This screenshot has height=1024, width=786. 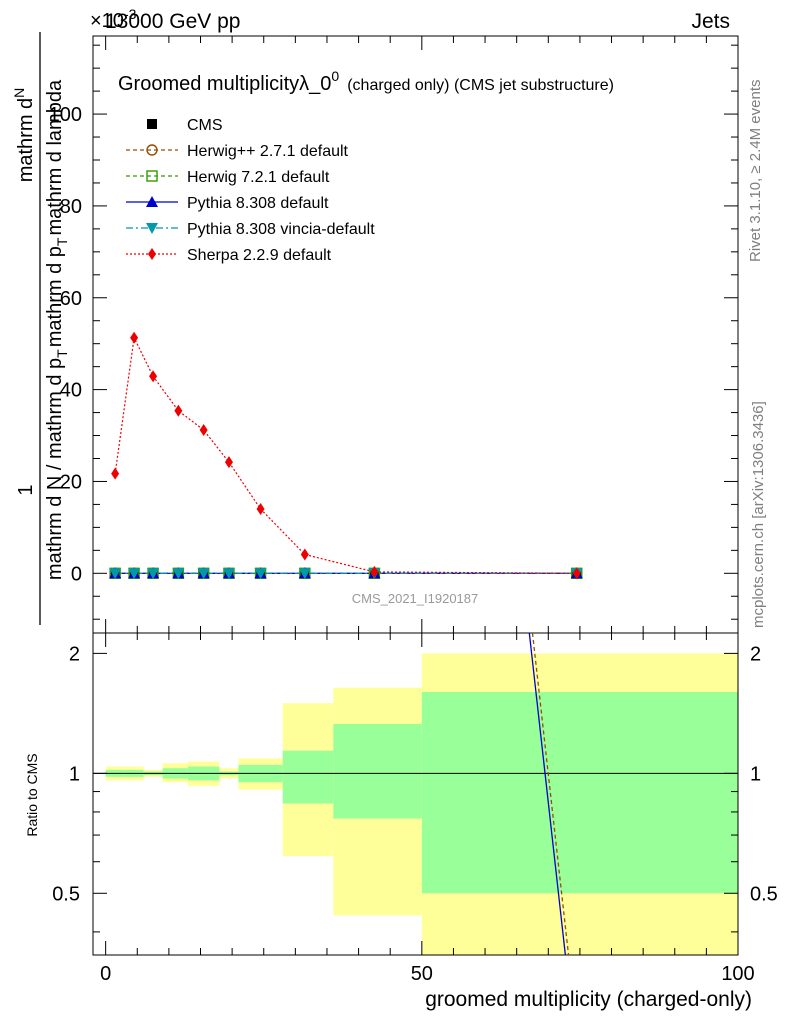 What do you see at coordinates (24, 135) in the screenshot?
I see `ylabel-numerator: mathrm dN` at bounding box center [24, 135].